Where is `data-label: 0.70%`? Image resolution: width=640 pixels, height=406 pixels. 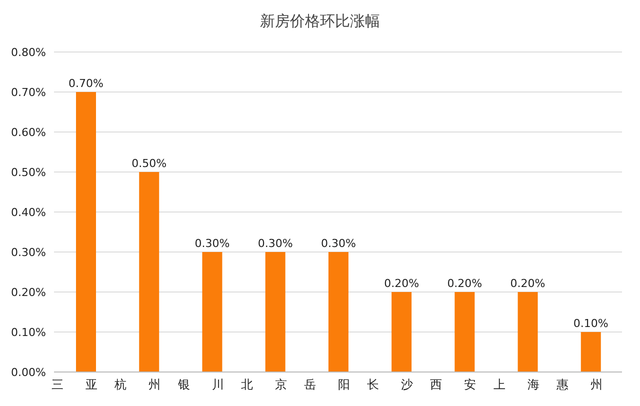
data-label: 0.70% is located at coordinates (86, 83).